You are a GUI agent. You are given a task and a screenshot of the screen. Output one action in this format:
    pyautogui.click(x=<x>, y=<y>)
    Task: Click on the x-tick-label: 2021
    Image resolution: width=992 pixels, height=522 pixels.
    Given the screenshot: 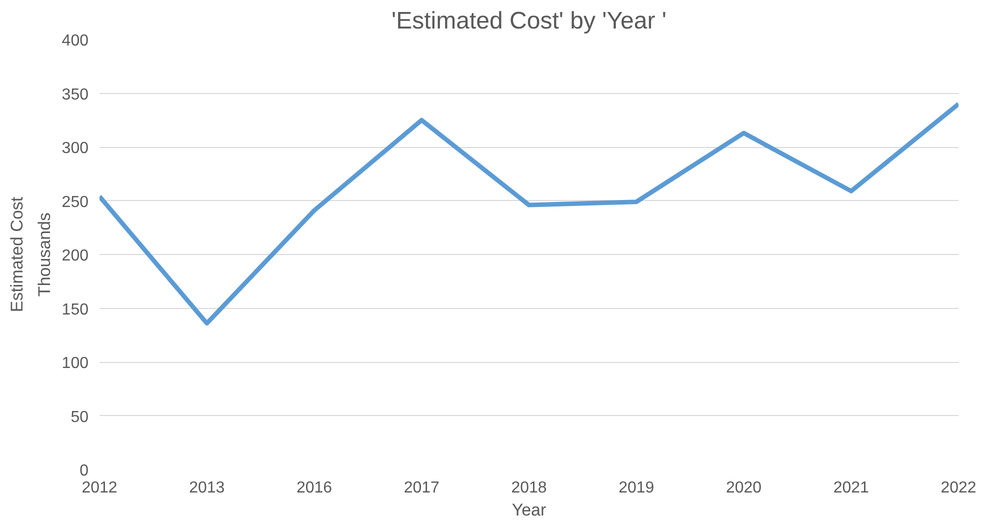 What is the action you would take?
    pyautogui.click(x=851, y=488)
    